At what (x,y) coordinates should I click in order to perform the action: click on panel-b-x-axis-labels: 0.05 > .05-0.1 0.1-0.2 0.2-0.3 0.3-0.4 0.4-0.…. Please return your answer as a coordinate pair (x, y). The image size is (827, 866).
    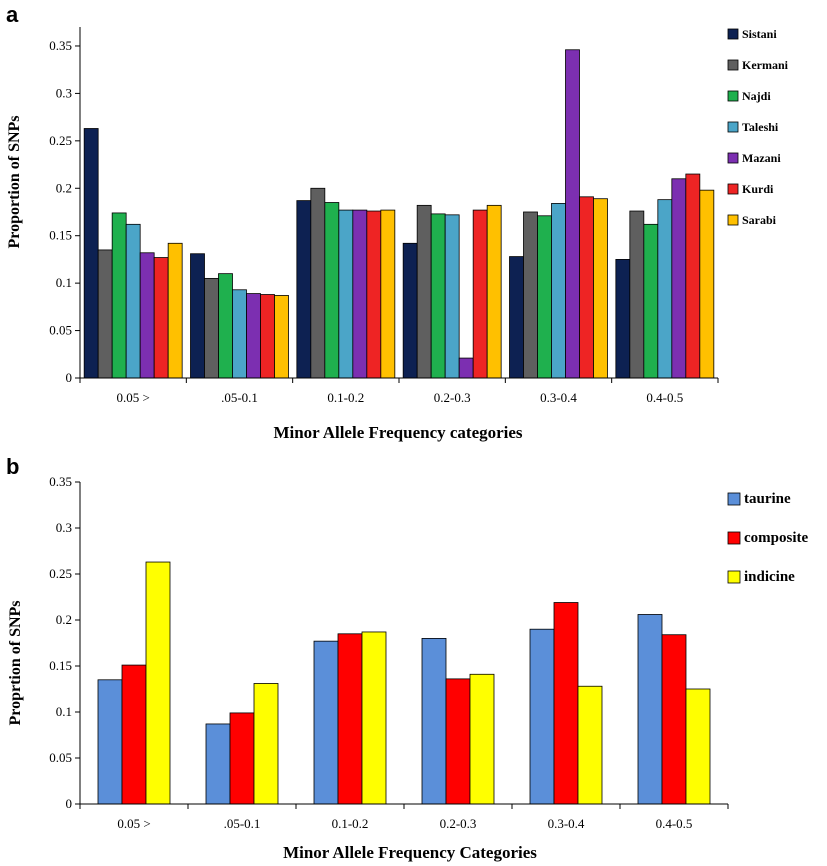
    Looking at the image, I should click on (404, 823).